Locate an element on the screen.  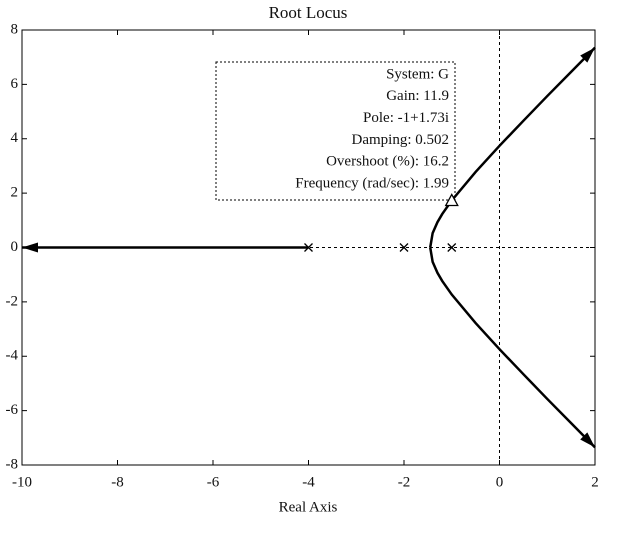
y-tick-label: 4 is located at coordinates (15, 138).